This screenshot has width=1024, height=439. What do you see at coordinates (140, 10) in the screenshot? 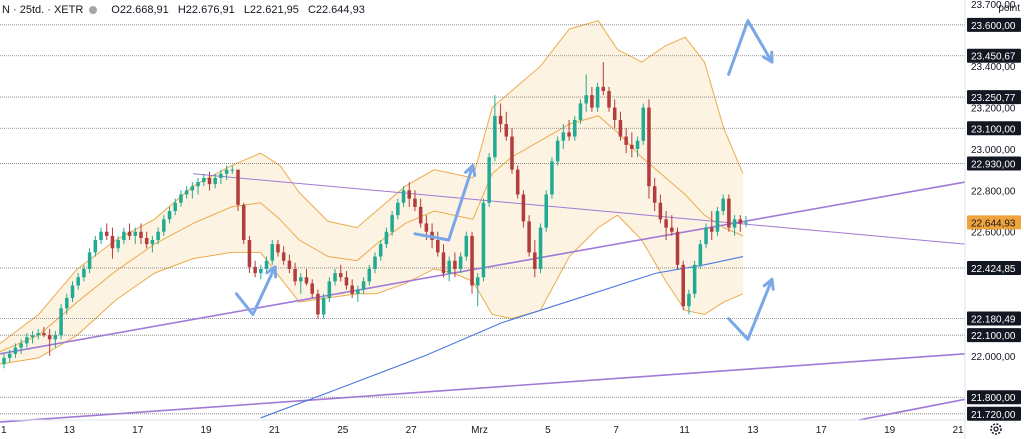
I see `open-value: O22.668,91` at bounding box center [140, 10].